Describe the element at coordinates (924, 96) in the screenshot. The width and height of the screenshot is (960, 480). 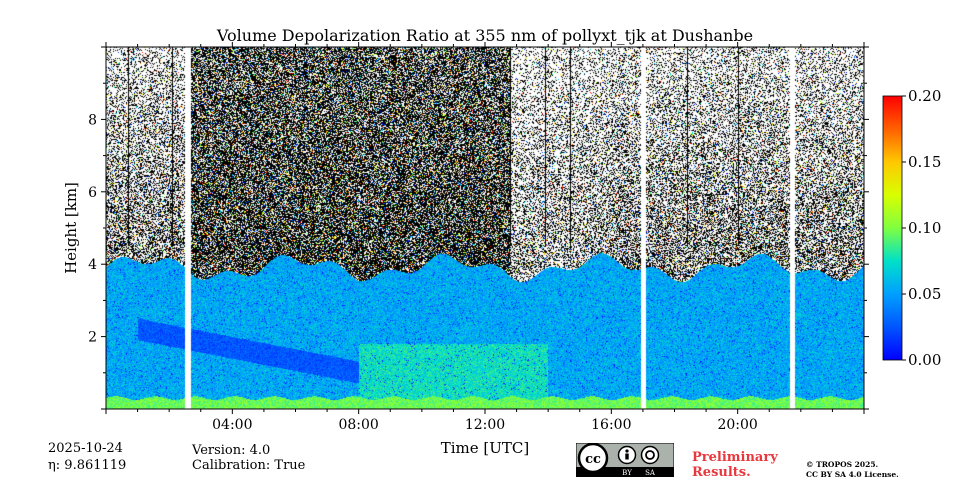
I see `colorbar-tick-label: 0.20` at that location.